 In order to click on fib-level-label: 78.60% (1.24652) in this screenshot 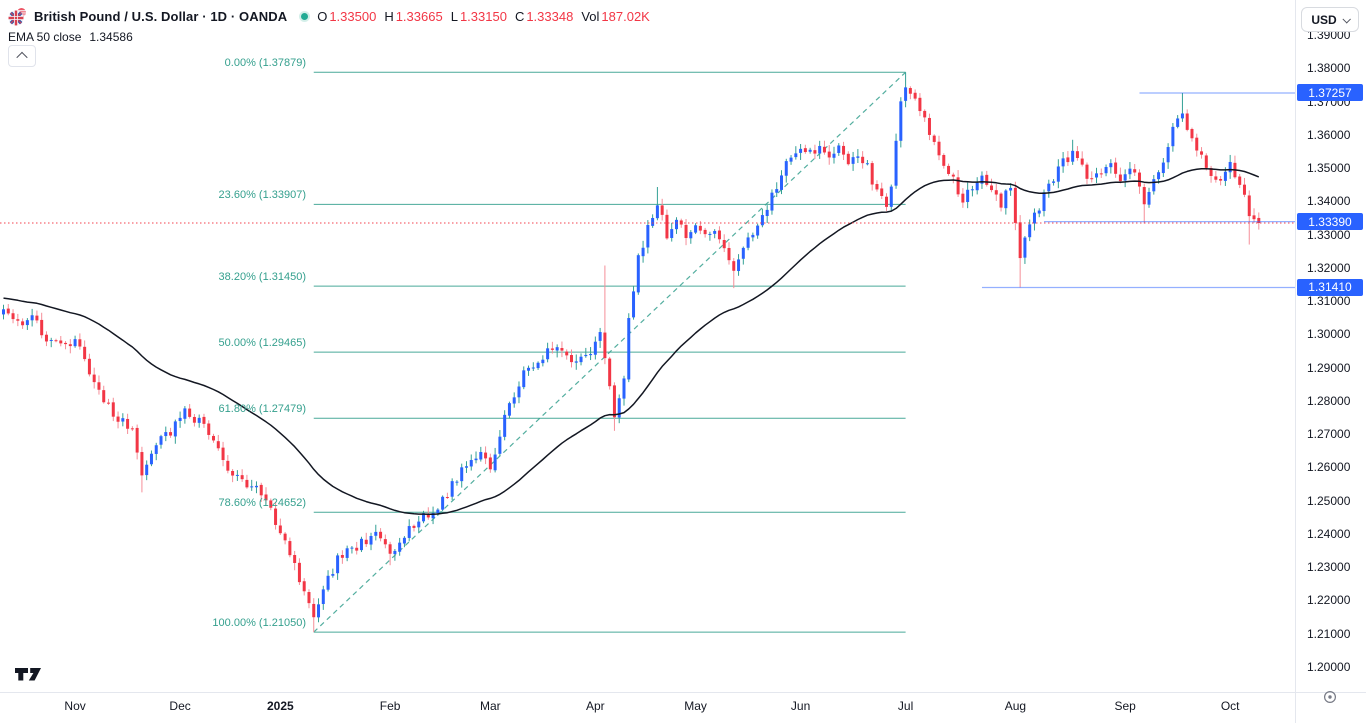, I will do `click(262, 503)`.